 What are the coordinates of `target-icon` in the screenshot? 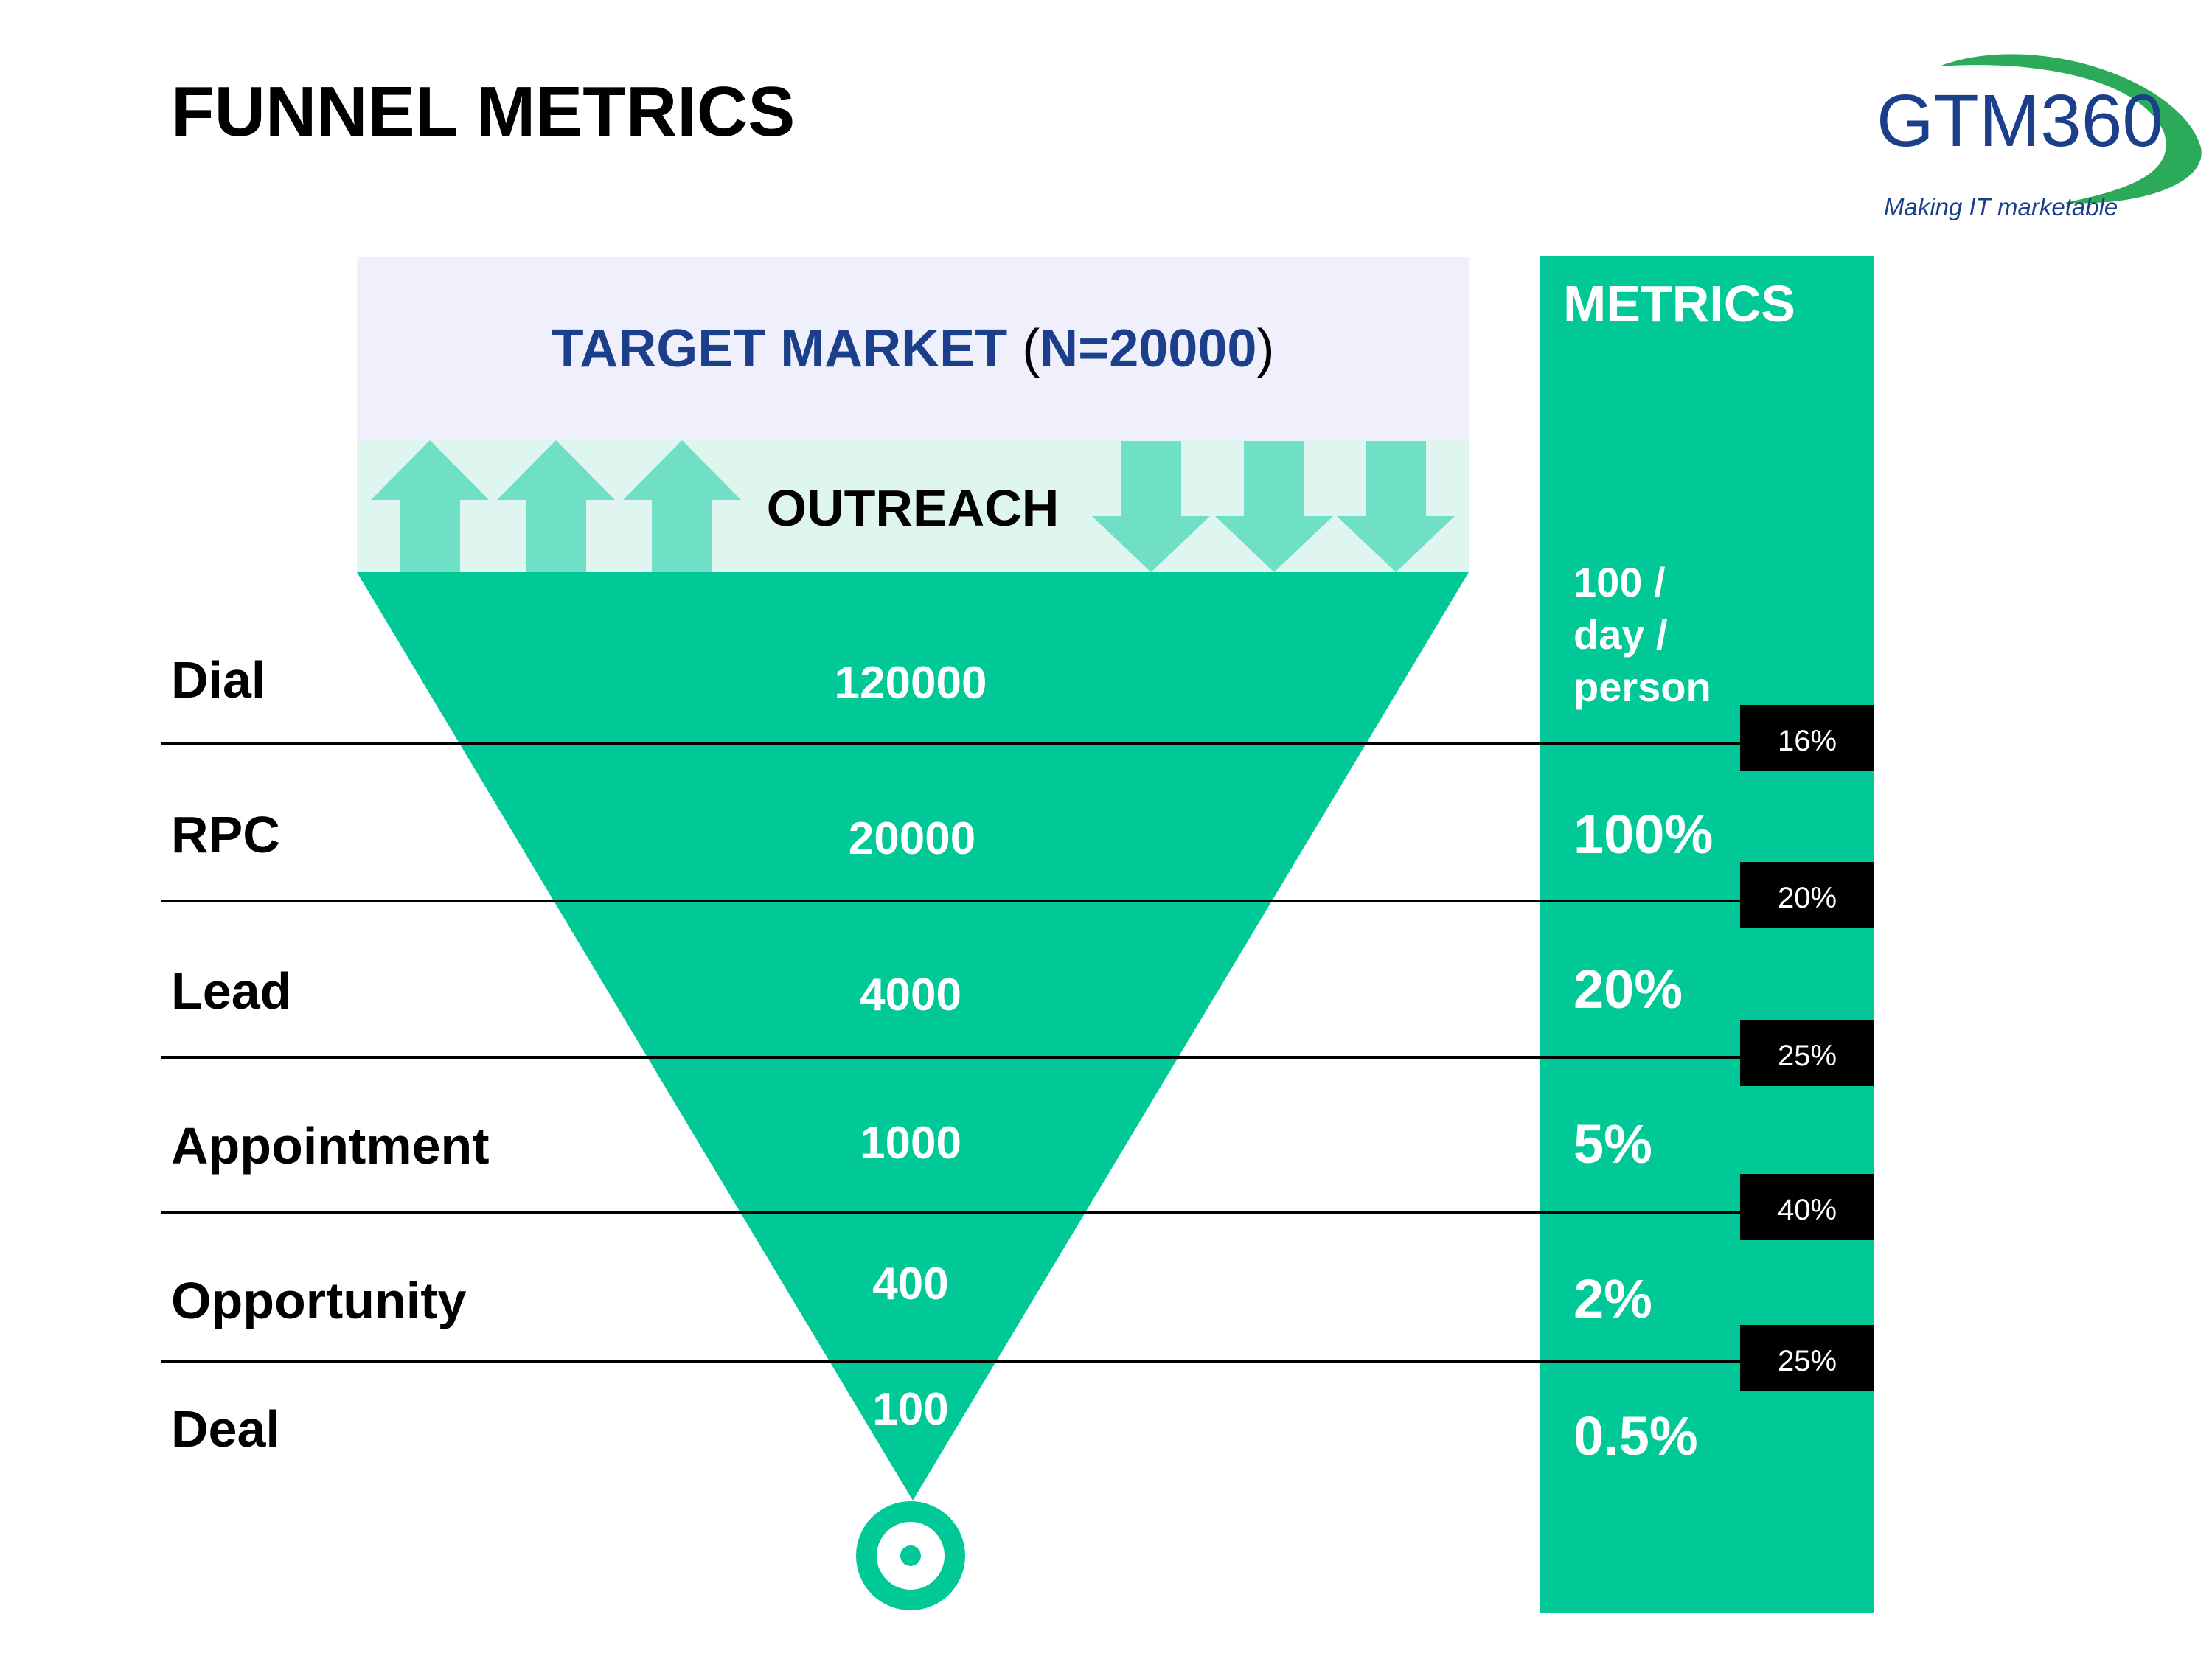 It's located at (910, 1555).